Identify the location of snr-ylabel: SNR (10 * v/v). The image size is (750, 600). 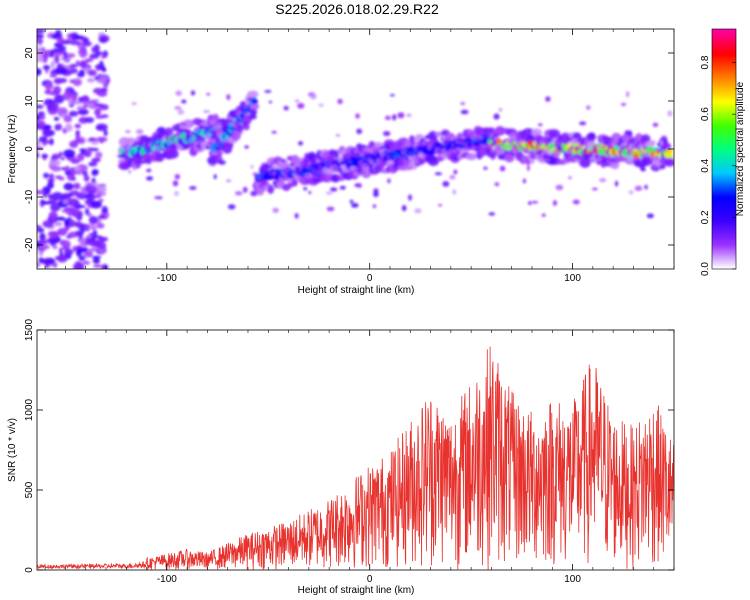
(12, 450).